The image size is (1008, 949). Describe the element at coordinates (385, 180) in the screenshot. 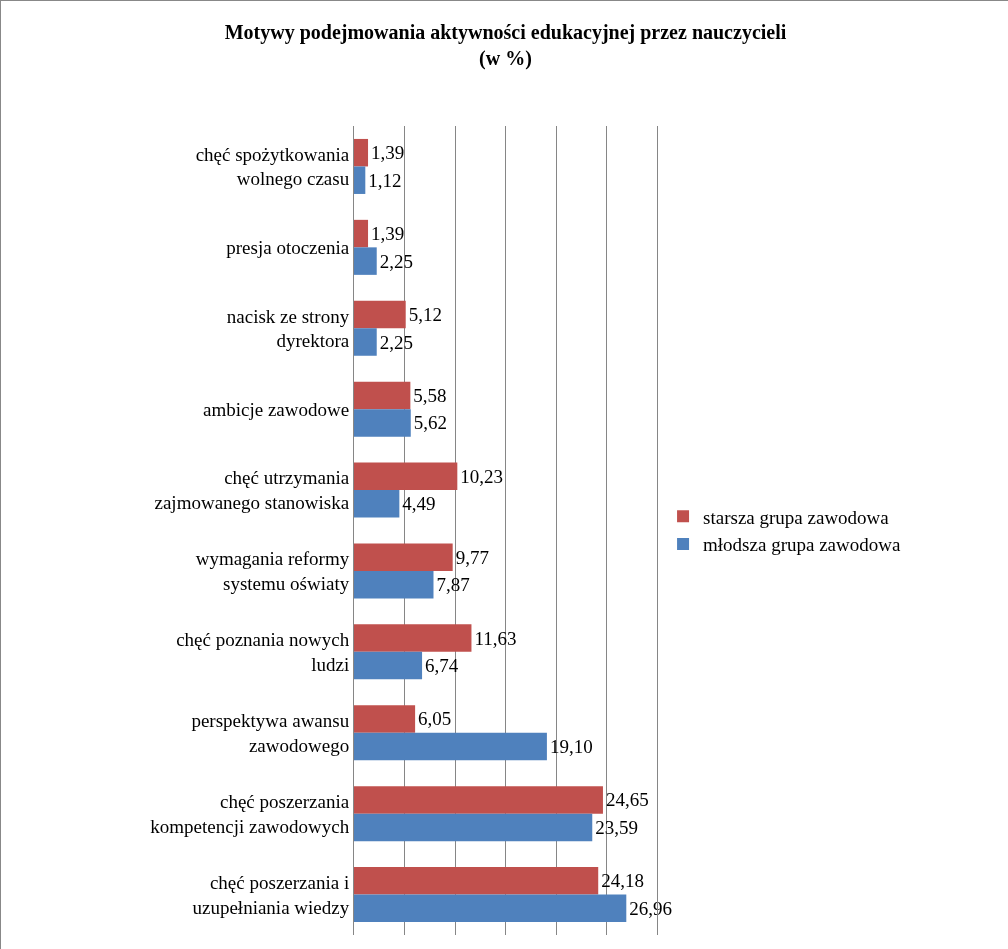

I see `data-label: 1,12` at that location.